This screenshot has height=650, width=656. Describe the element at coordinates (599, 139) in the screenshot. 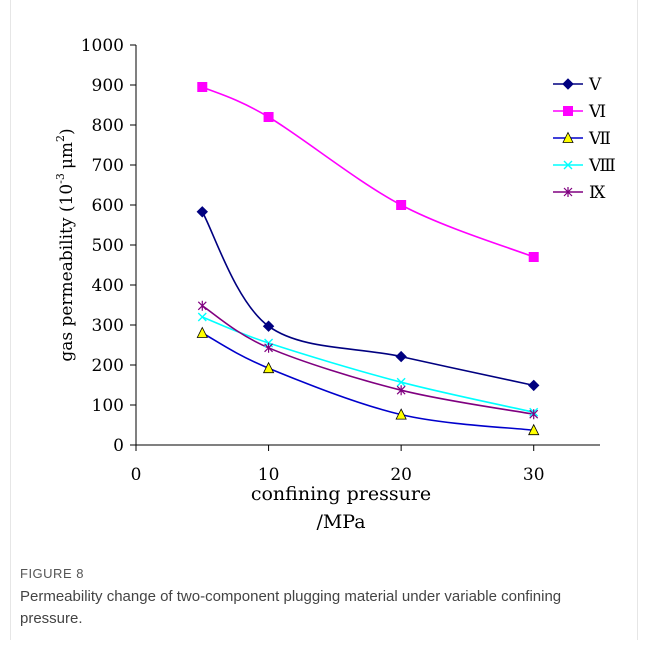

I see `legend-label: Ⅶ` at that location.